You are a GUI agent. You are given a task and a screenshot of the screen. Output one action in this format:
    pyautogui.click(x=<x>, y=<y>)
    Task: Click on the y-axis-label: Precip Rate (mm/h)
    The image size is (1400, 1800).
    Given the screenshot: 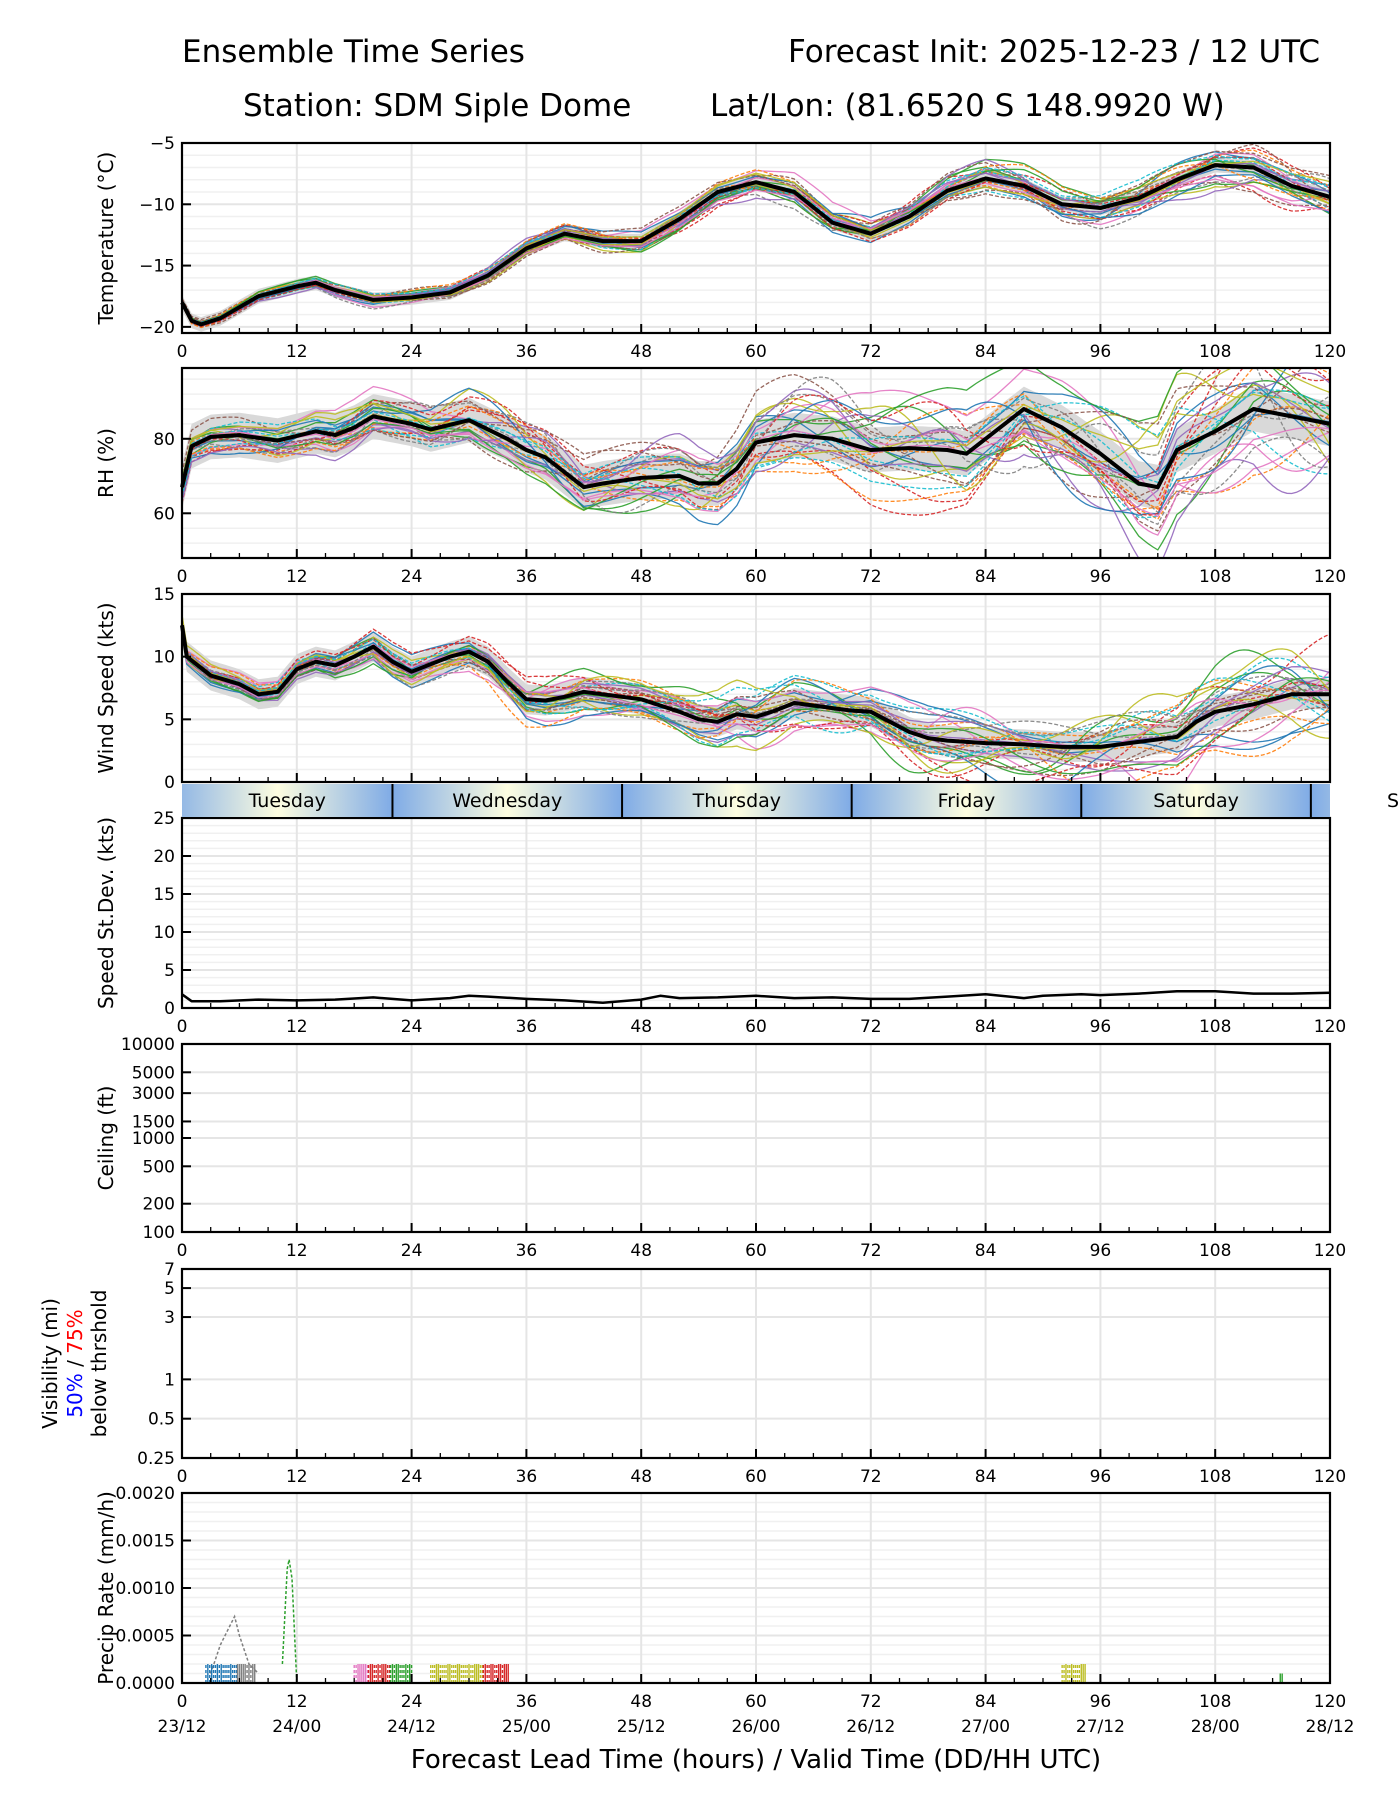 What is the action you would take?
    pyautogui.click(x=106, y=1588)
    